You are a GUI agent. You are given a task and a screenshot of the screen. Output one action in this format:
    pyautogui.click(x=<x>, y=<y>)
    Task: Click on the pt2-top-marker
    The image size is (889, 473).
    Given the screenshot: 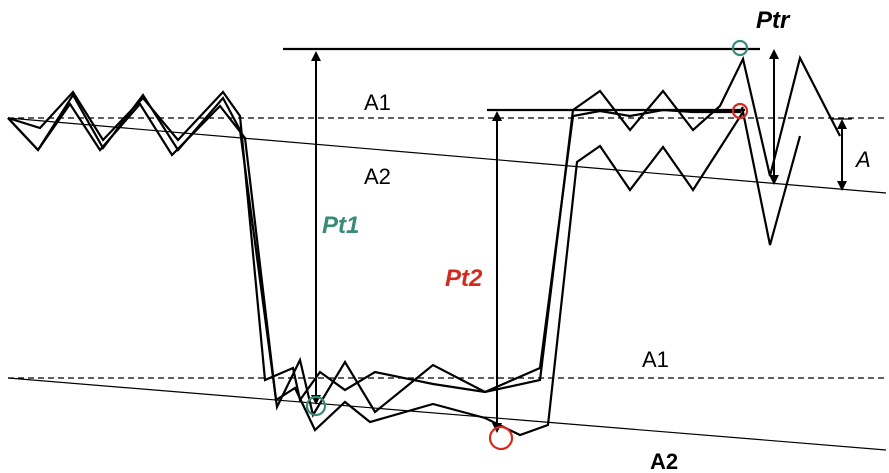 What is the action you would take?
    pyautogui.click(x=740, y=111)
    